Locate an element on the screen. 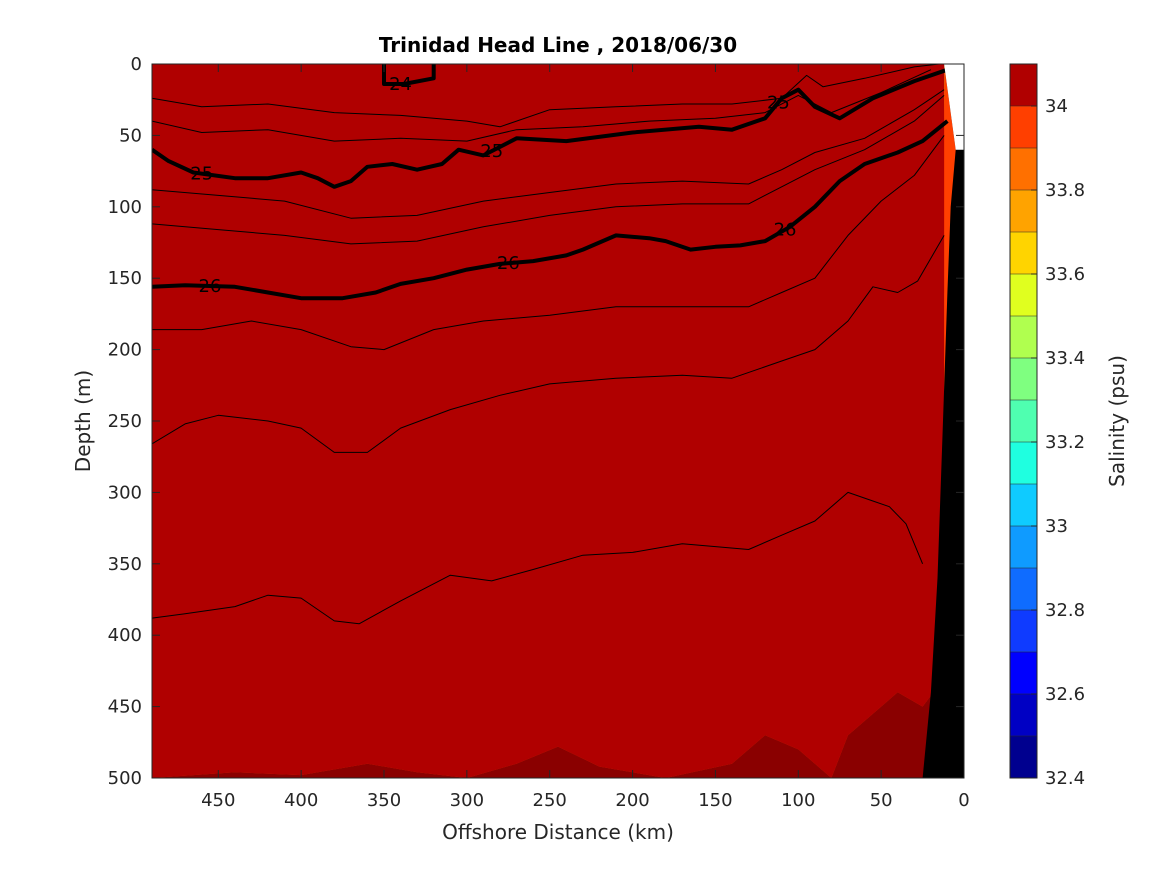  x-tick-label: 0 is located at coordinates (963, 800).